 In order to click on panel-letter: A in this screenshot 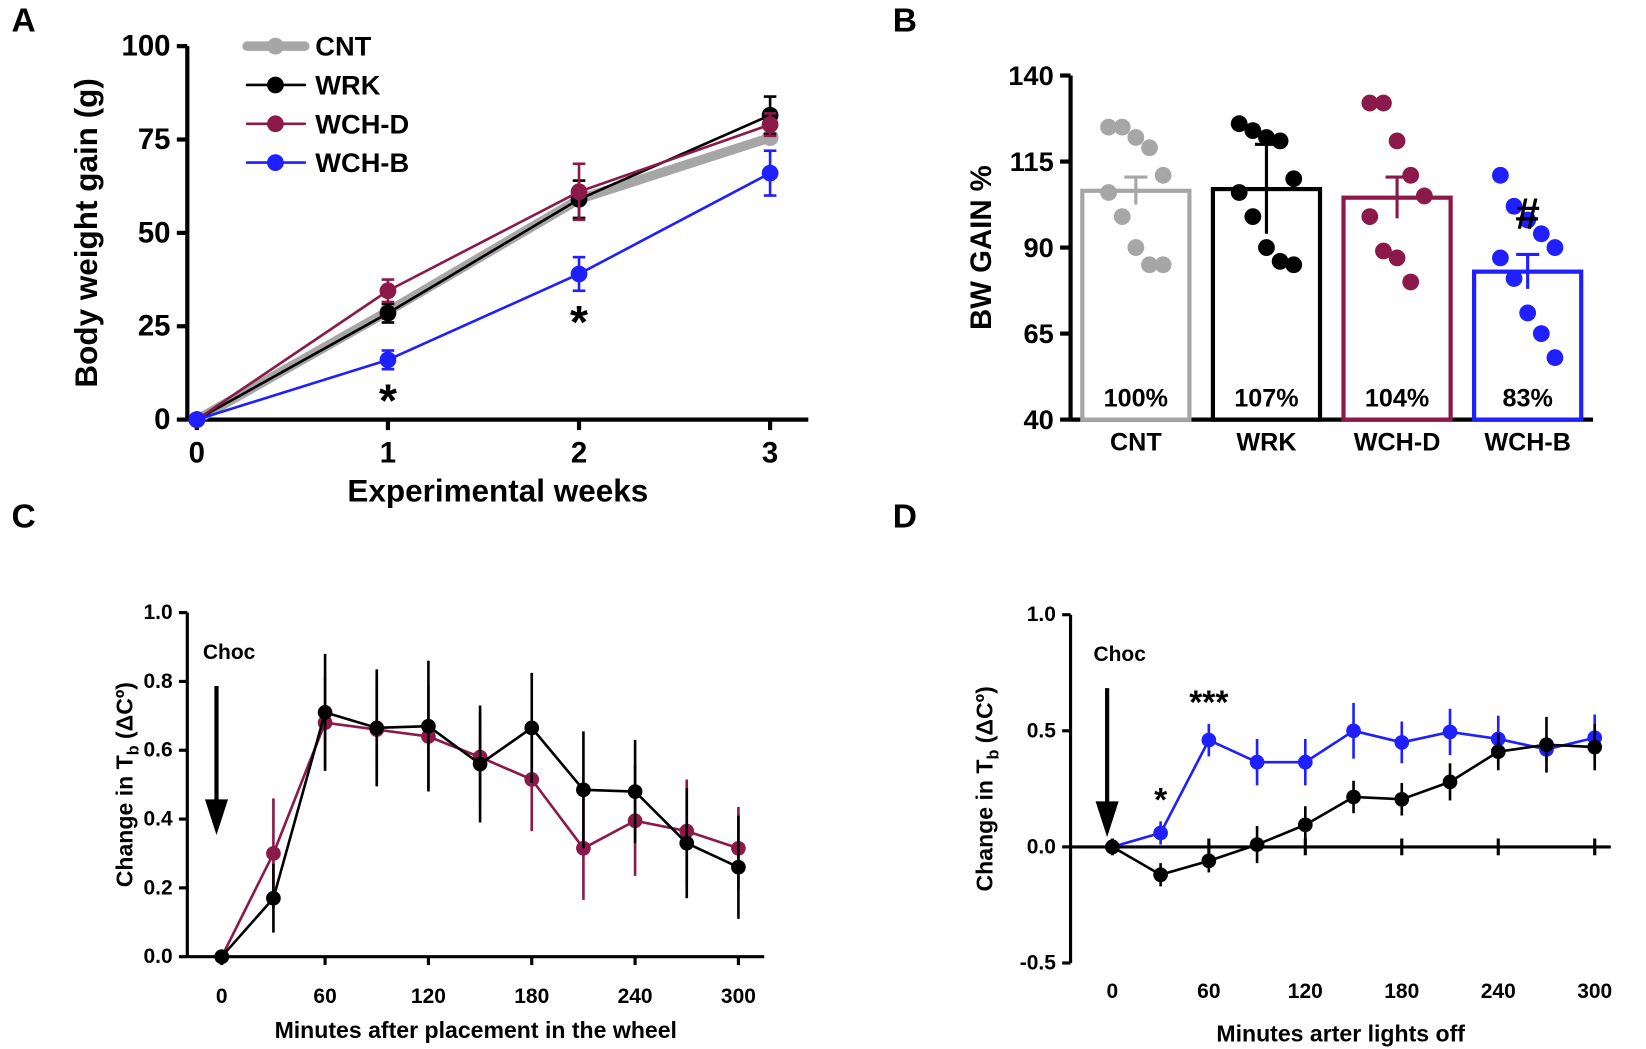, I will do `click(24, 20)`.